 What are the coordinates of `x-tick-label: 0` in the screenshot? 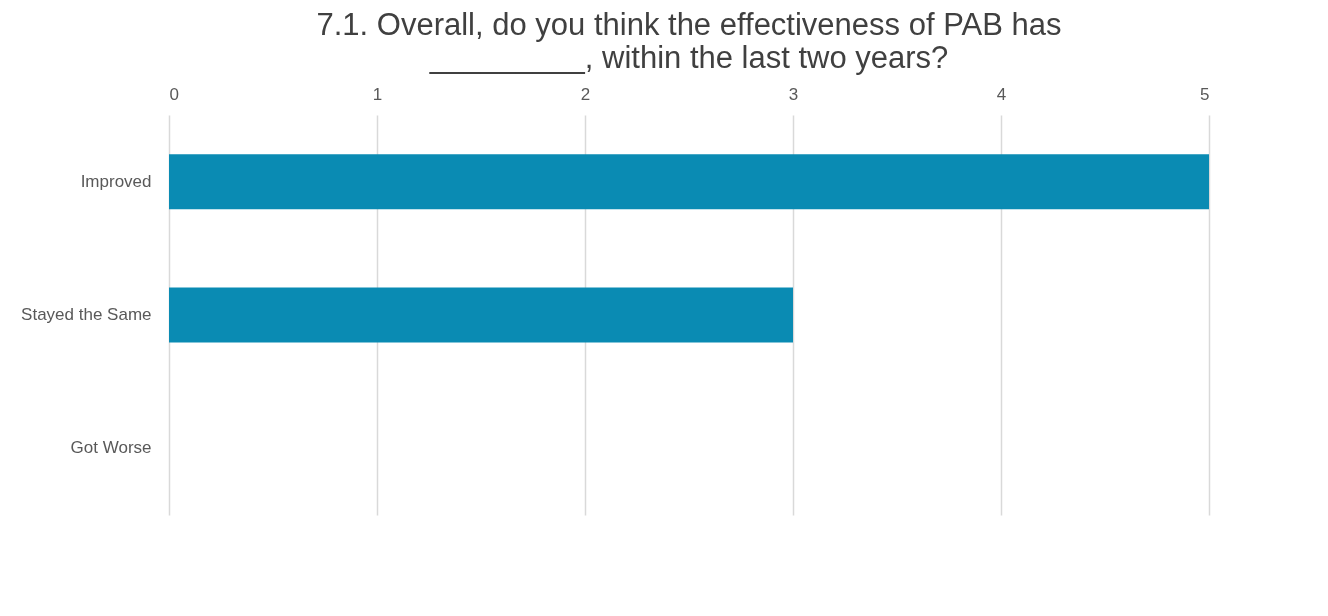 It's located at (174, 94).